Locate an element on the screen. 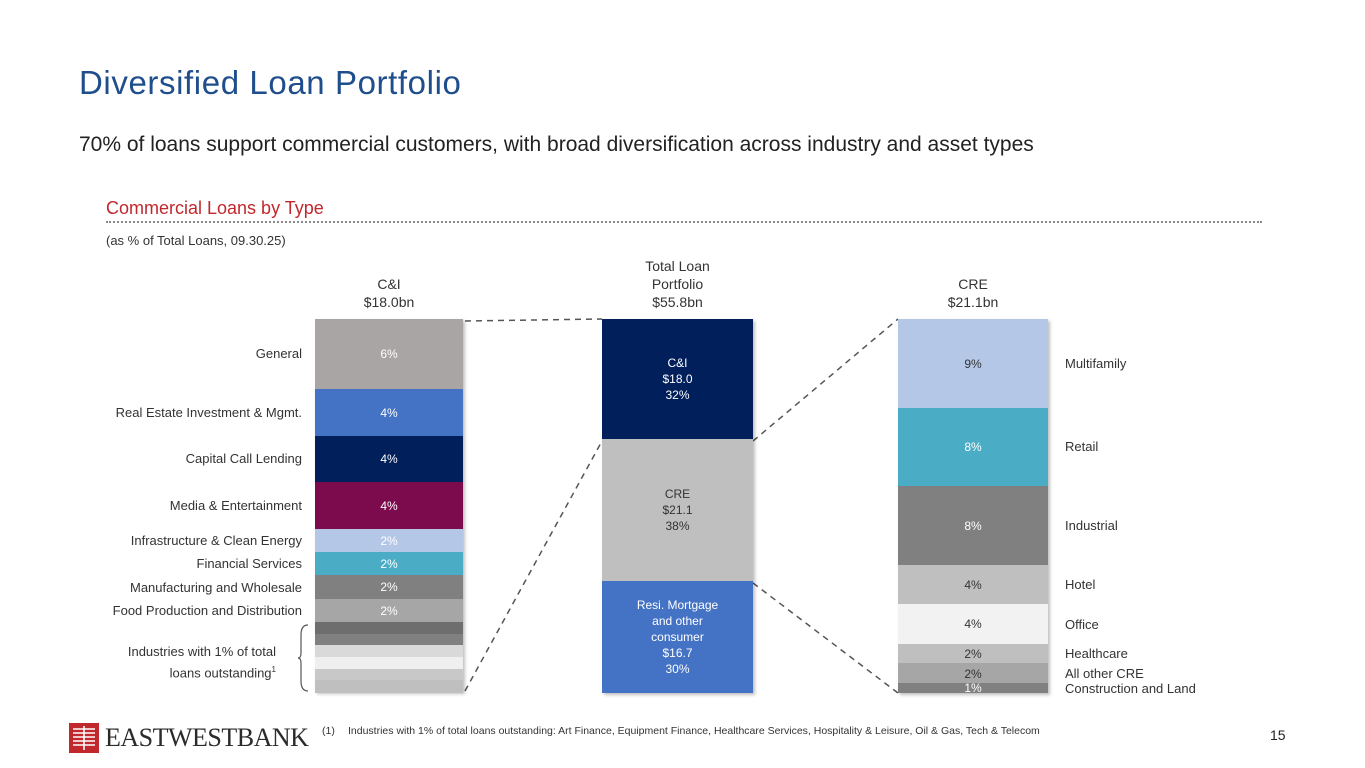  cre-segment-multifamily: 9% is located at coordinates (973, 364).